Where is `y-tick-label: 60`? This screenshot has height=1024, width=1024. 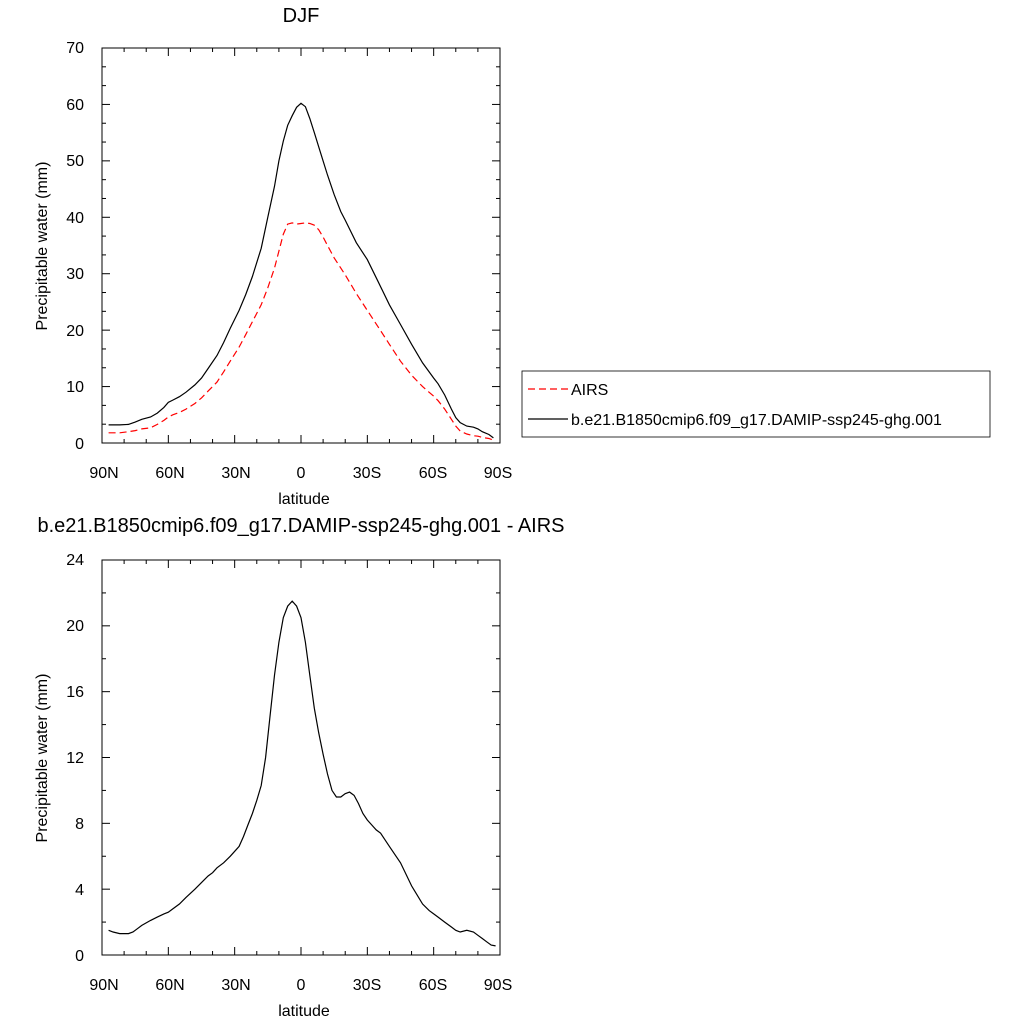
y-tick-label: 60 is located at coordinates (75, 105).